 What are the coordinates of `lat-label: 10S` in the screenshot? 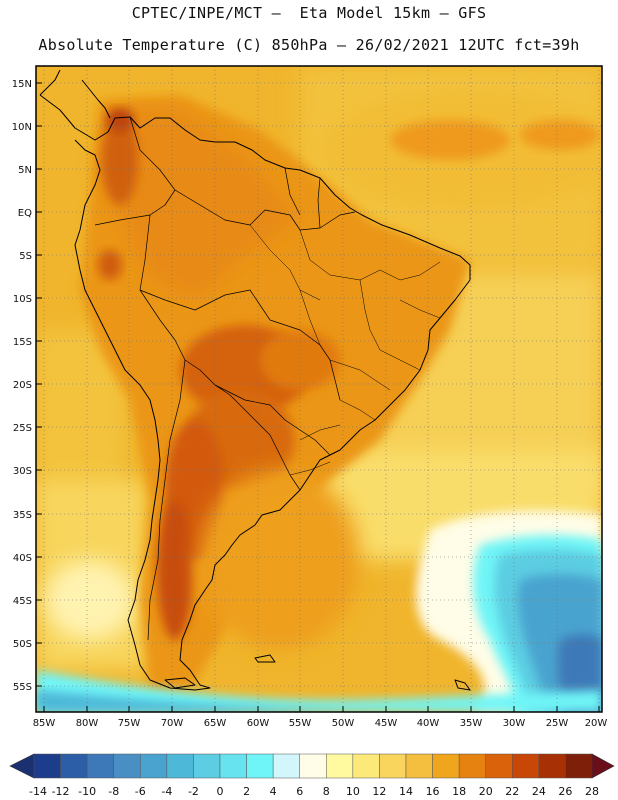 It's located at (22, 299).